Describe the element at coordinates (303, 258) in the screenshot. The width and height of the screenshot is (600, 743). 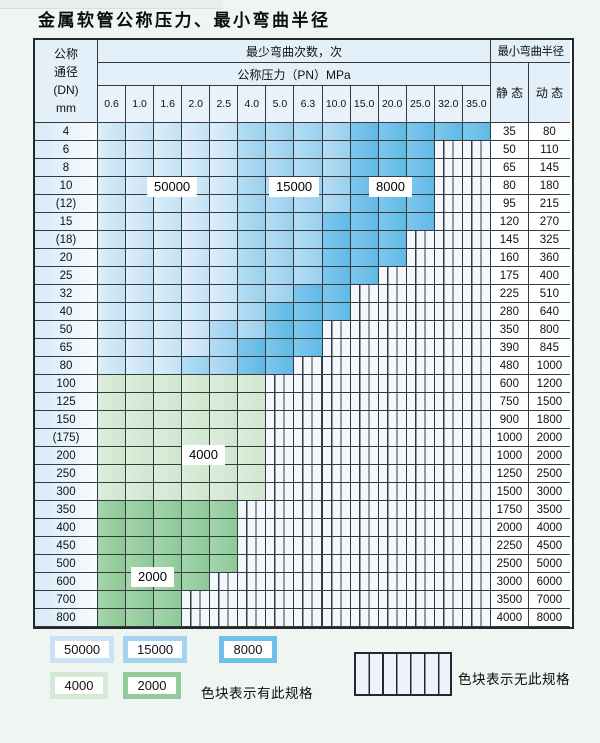
I see `table-row: 20 160 360` at that location.